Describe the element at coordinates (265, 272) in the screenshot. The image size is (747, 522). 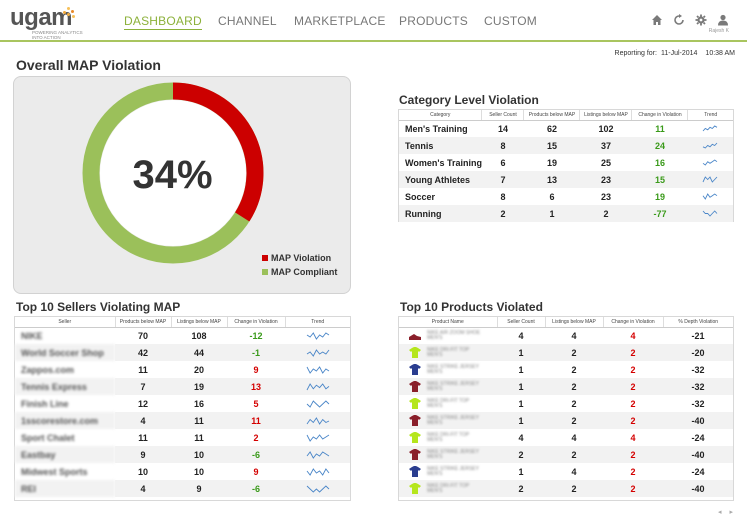
I see `legend-compliant-swatch` at that location.